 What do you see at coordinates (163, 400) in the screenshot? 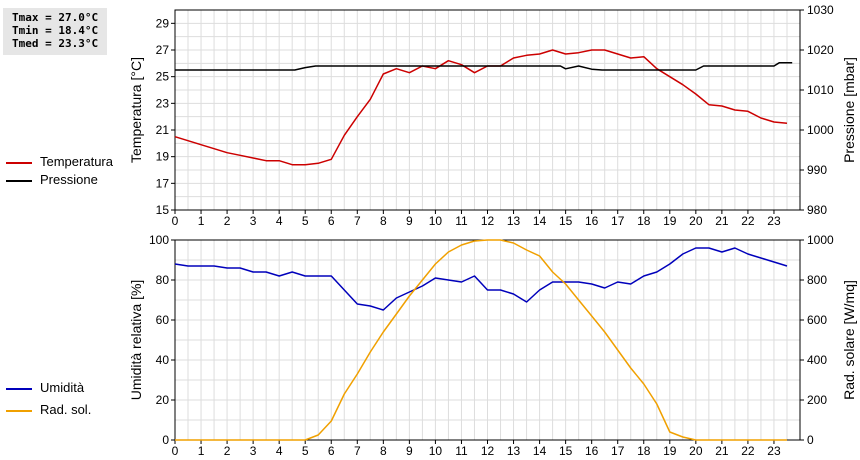
I see `y-left-tick-label: 20` at bounding box center [163, 400].